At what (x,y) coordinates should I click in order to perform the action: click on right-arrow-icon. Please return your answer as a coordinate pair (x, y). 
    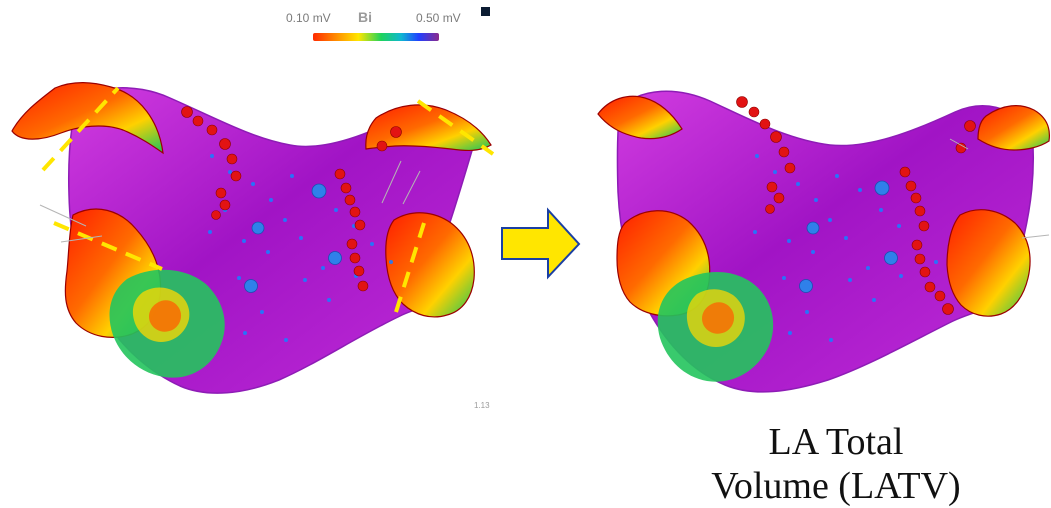
    Looking at the image, I should click on (541, 243).